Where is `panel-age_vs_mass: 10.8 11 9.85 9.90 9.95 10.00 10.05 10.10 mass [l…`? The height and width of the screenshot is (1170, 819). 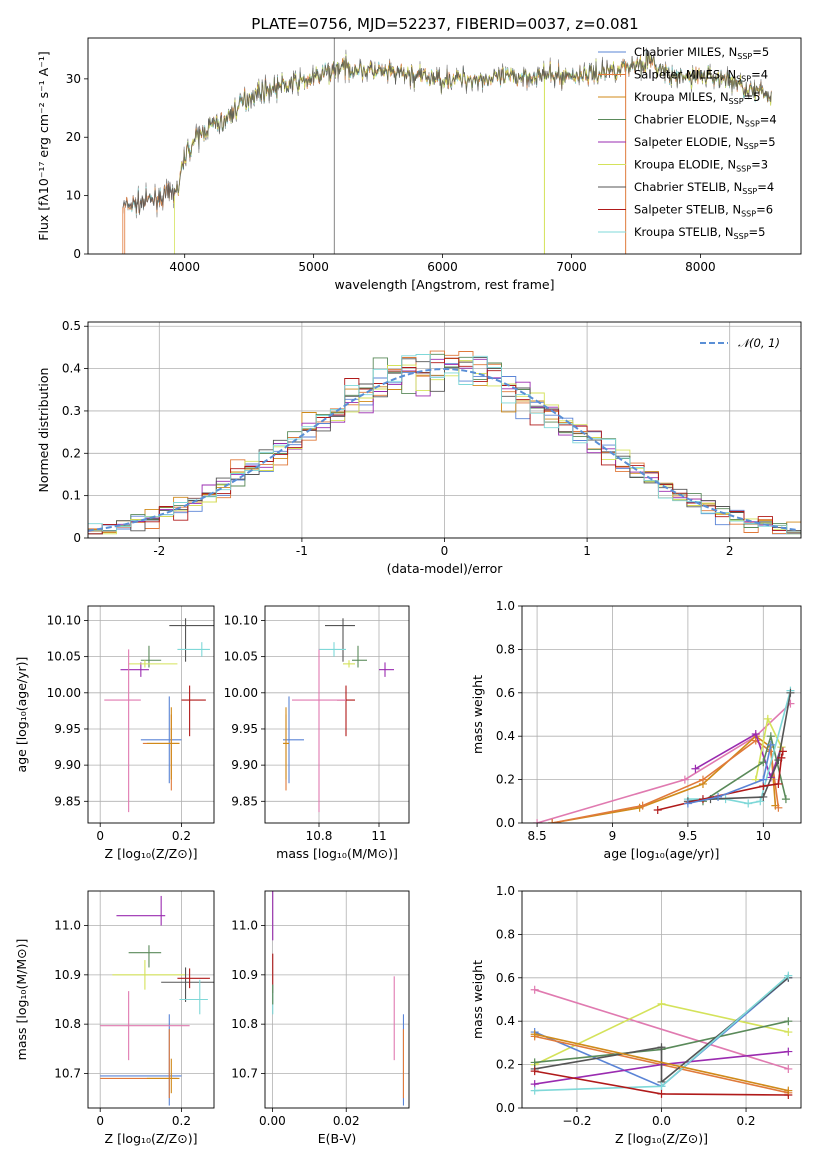
panel-age_vs_mass: 10.8 11 9.85 9.90 9.95 10.00 10.05 10.10 mass [l… is located at coordinates (317, 733).